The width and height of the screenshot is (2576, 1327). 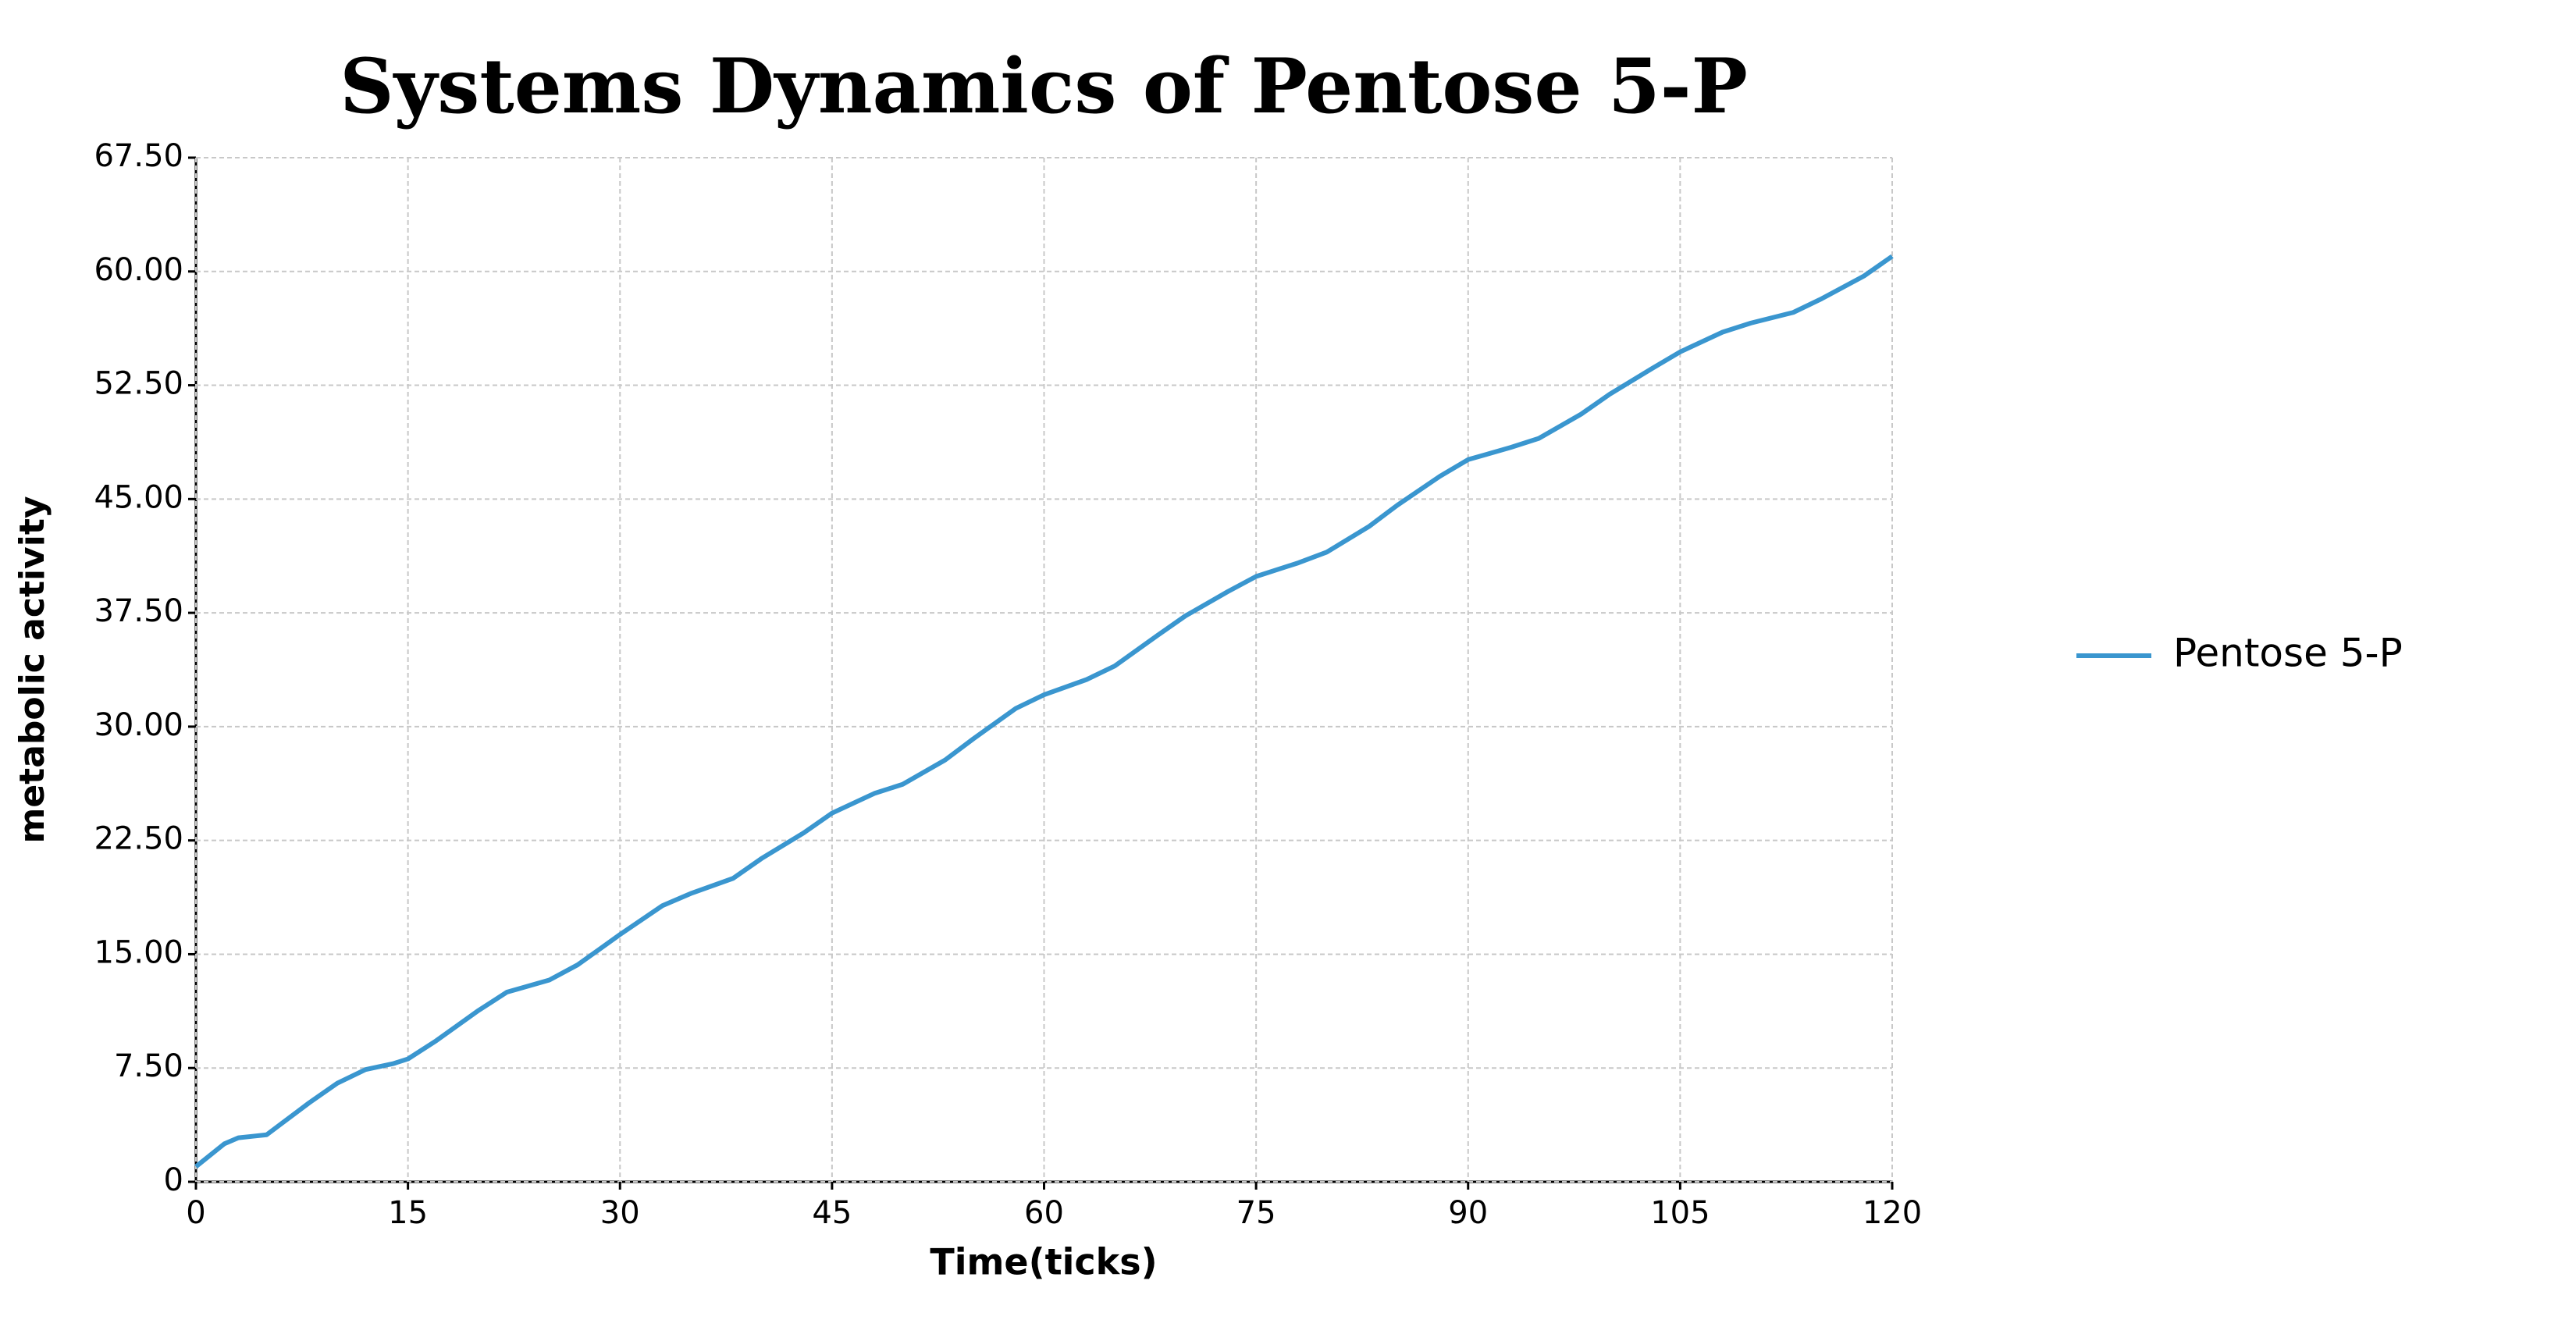 What do you see at coordinates (1043, 1262) in the screenshot?
I see `x-axis-label: Time(ticks)` at bounding box center [1043, 1262].